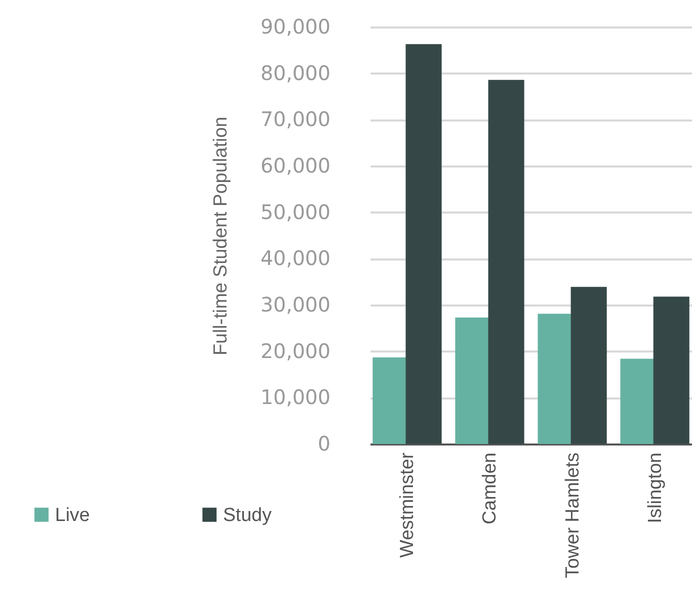  Describe the element at coordinates (490, 488) in the screenshot. I see `x-tick-label: Camden` at that location.